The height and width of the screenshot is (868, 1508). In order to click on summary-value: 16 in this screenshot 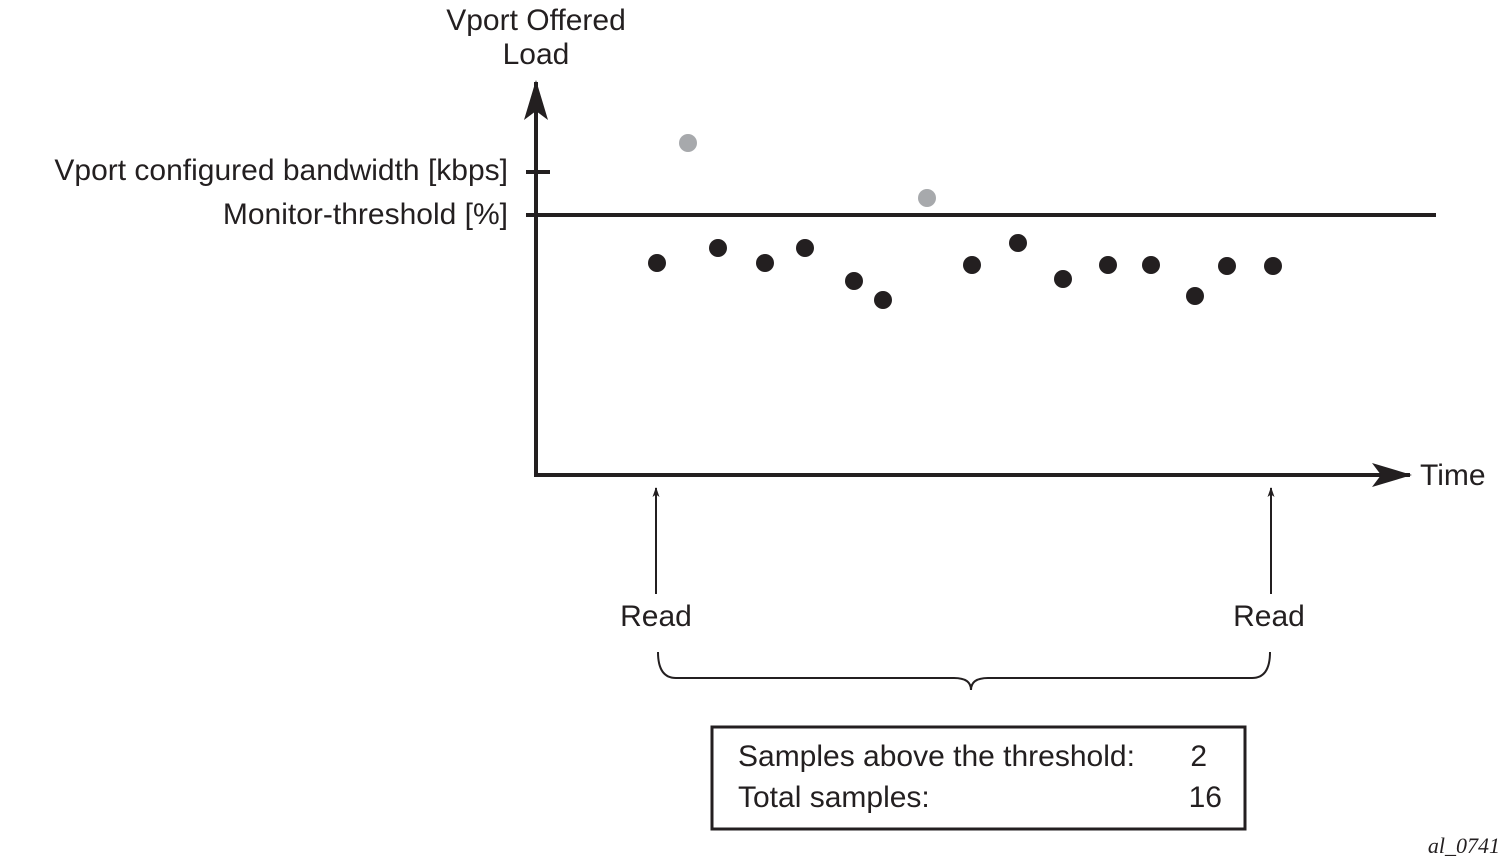, I will do `click(1205, 797)`.